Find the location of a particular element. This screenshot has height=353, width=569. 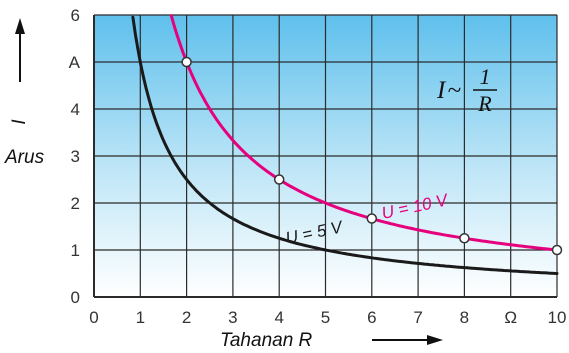

x-tick-label: 1 is located at coordinates (140, 317).